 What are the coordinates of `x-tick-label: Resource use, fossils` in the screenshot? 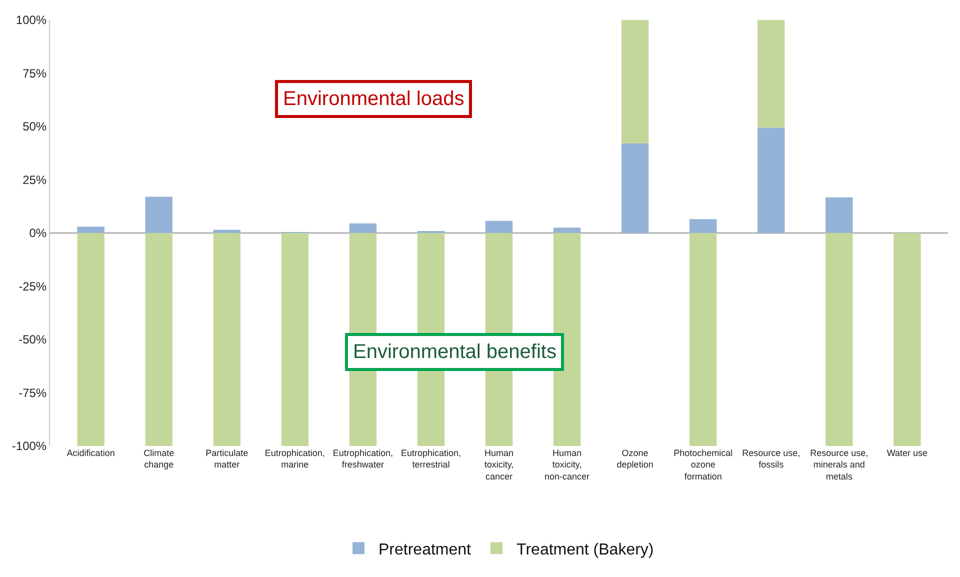 It's located at (771, 459).